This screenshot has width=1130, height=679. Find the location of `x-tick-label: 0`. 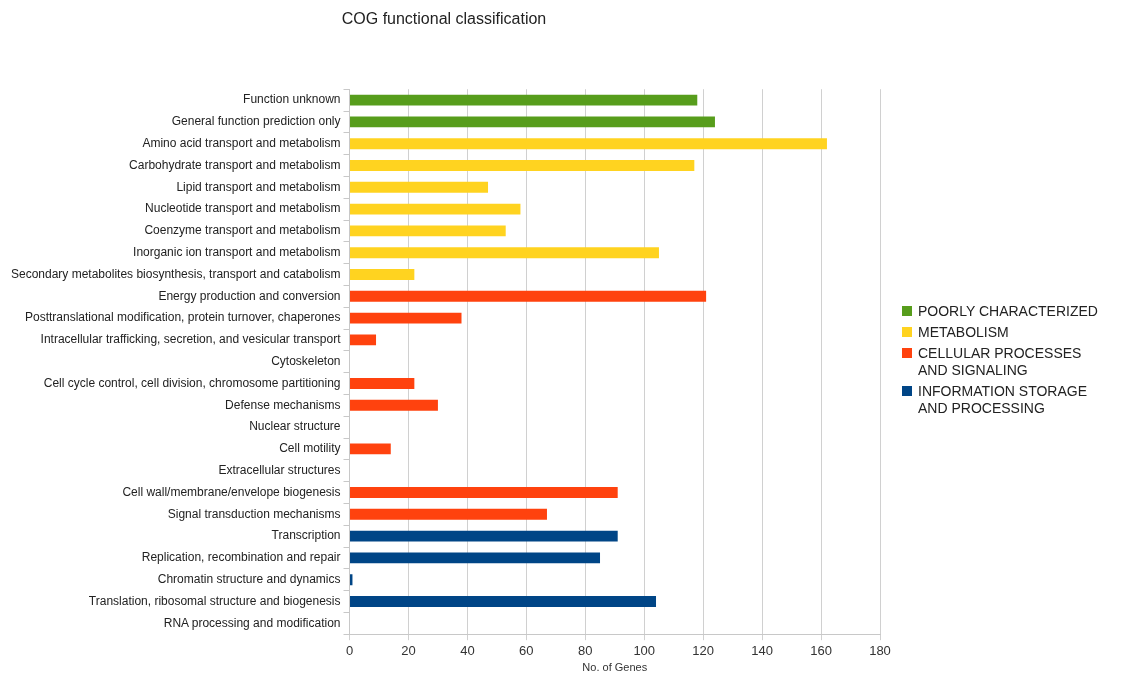

x-tick-label: 0 is located at coordinates (349, 650).